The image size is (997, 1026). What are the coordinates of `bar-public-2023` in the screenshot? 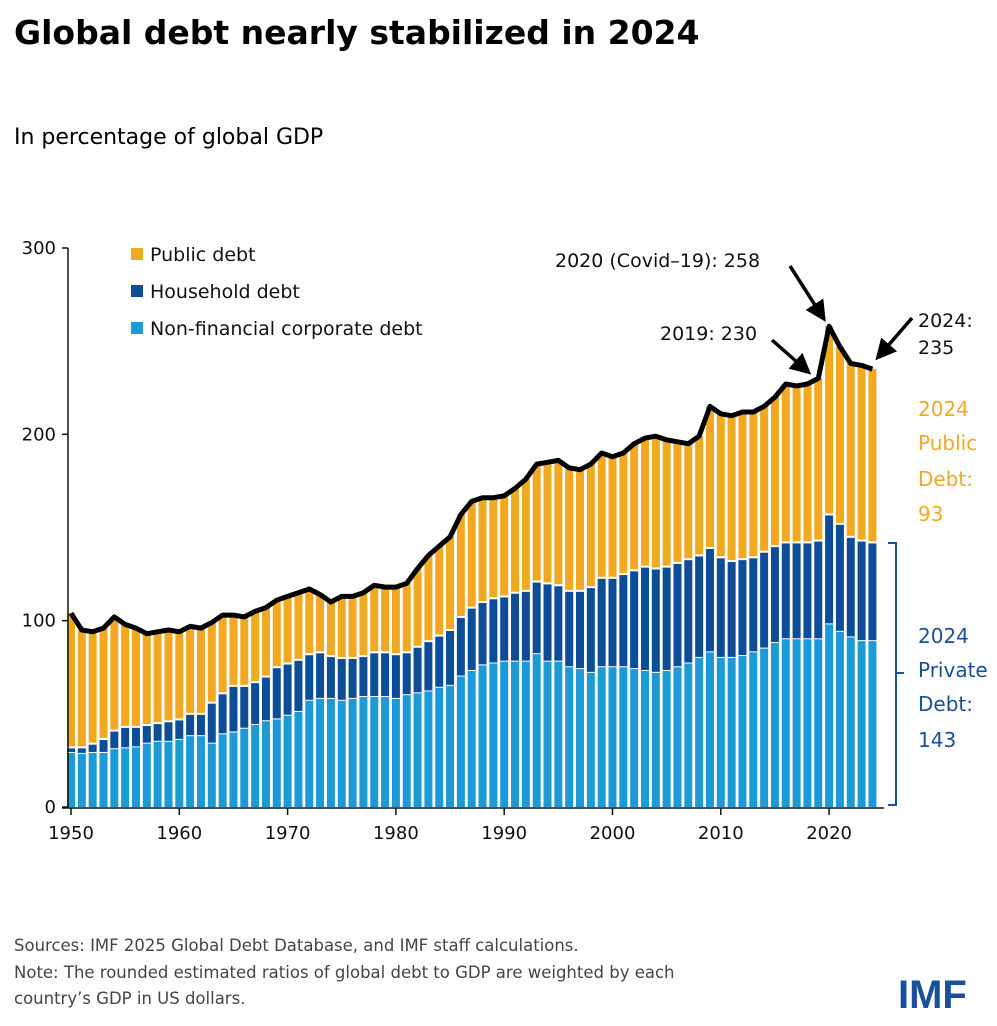 It's located at (861, 452).